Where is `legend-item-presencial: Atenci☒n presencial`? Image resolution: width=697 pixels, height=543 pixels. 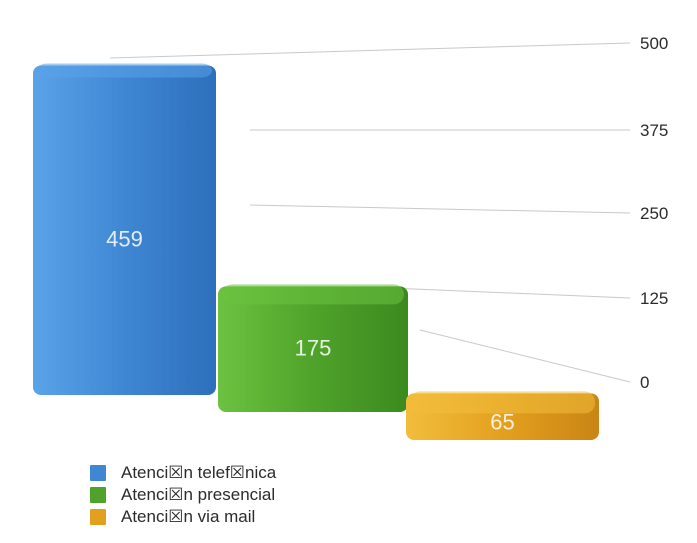
legend-item-presencial: Atenci☒n presencial is located at coordinates (183, 495).